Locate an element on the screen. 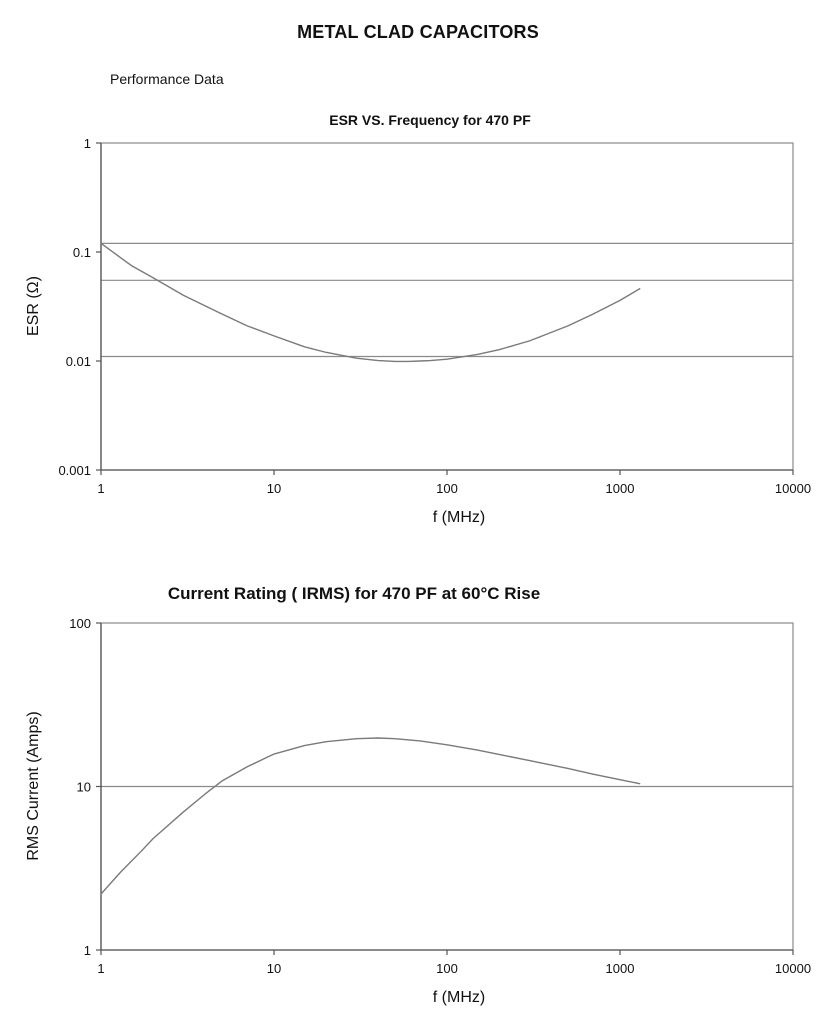  y-axis-label: ESR (Ω) is located at coordinates (33, 306).